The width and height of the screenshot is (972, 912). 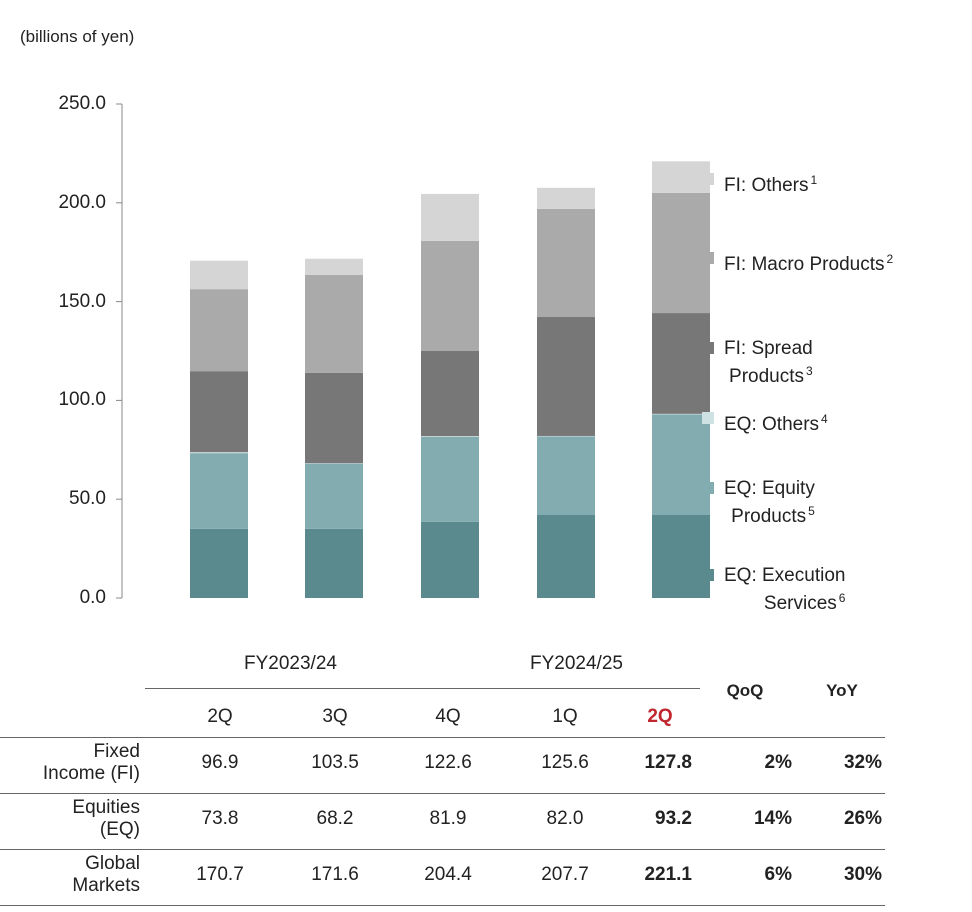 I want to click on table-cell: 93.2, so click(x=673, y=818).